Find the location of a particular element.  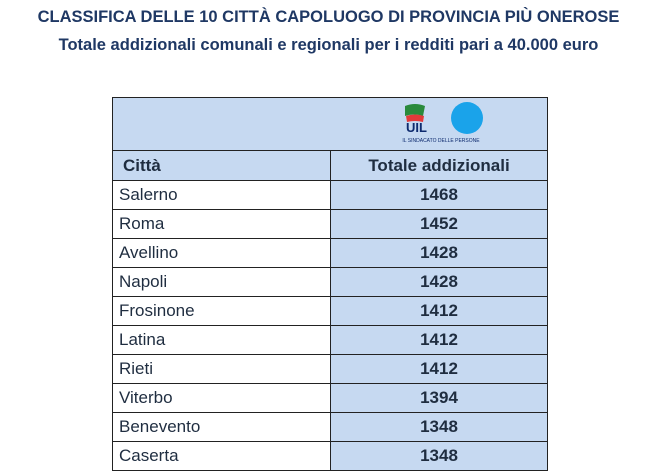

city-cell: Avellino is located at coordinates (221, 253).